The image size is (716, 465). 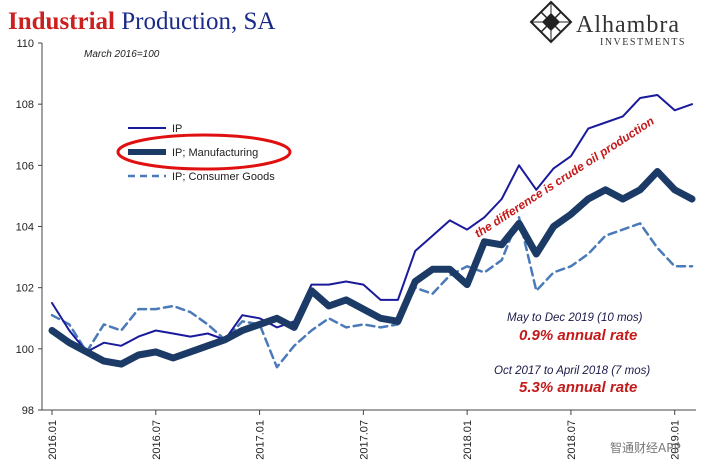 I want to click on watermark: 智通财经APP, so click(x=645, y=447).